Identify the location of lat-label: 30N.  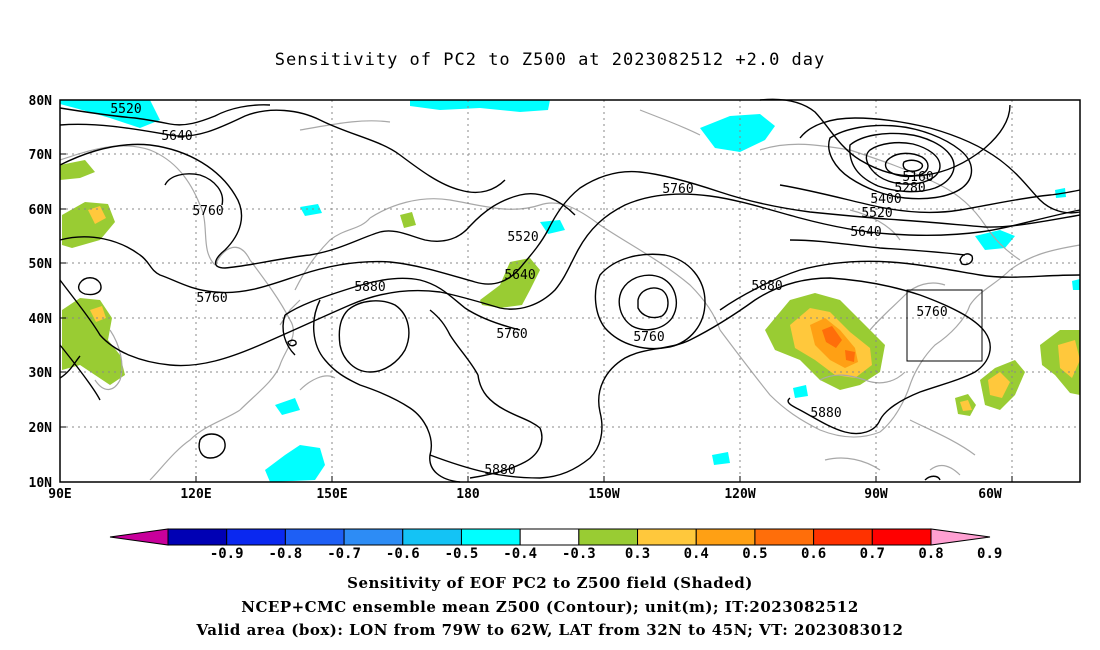
(41, 373).